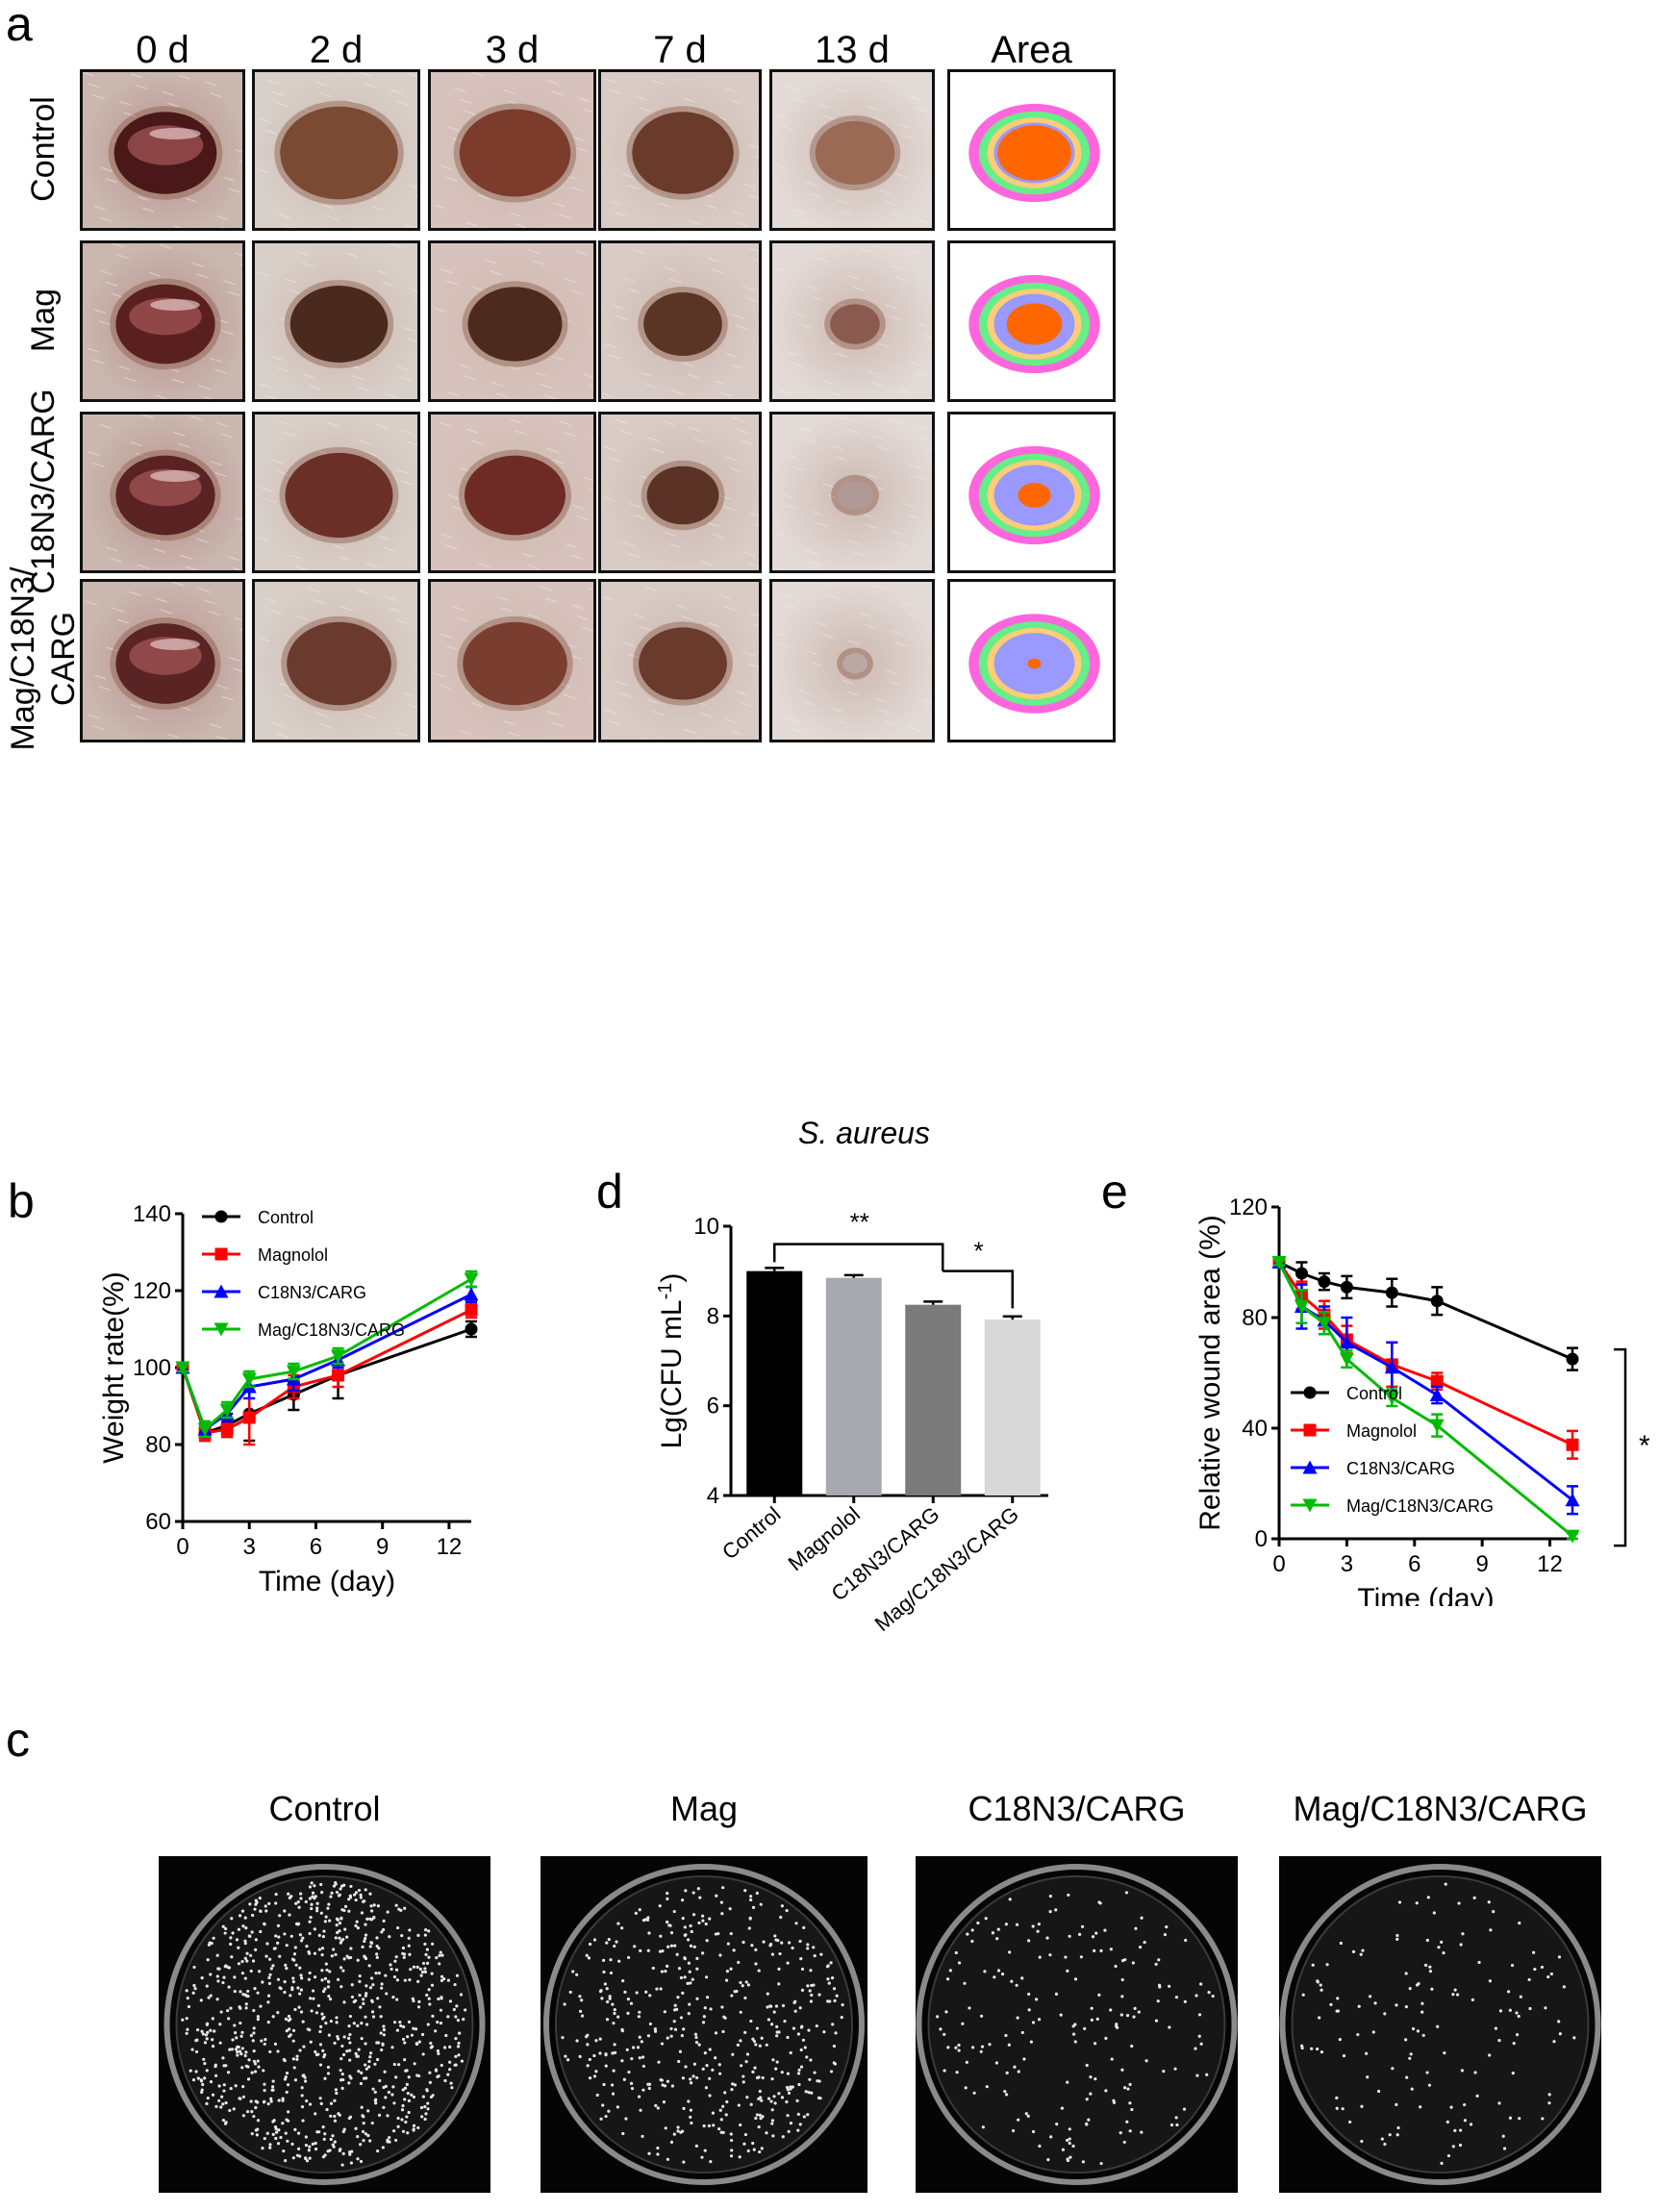 The height and width of the screenshot is (2212, 1659). Describe the element at coordinates (609, 1192) in the screenshot. I see `panel-letter-d: d` at that location.